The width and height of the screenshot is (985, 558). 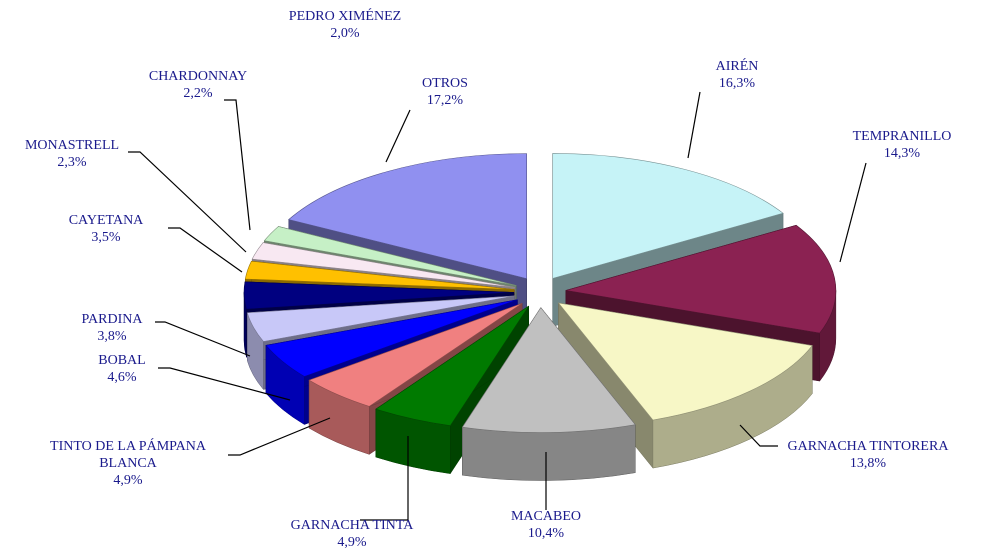 I want to click on slice-label: TEMPRANILLO 14,3%, so click(x=902, y=145).